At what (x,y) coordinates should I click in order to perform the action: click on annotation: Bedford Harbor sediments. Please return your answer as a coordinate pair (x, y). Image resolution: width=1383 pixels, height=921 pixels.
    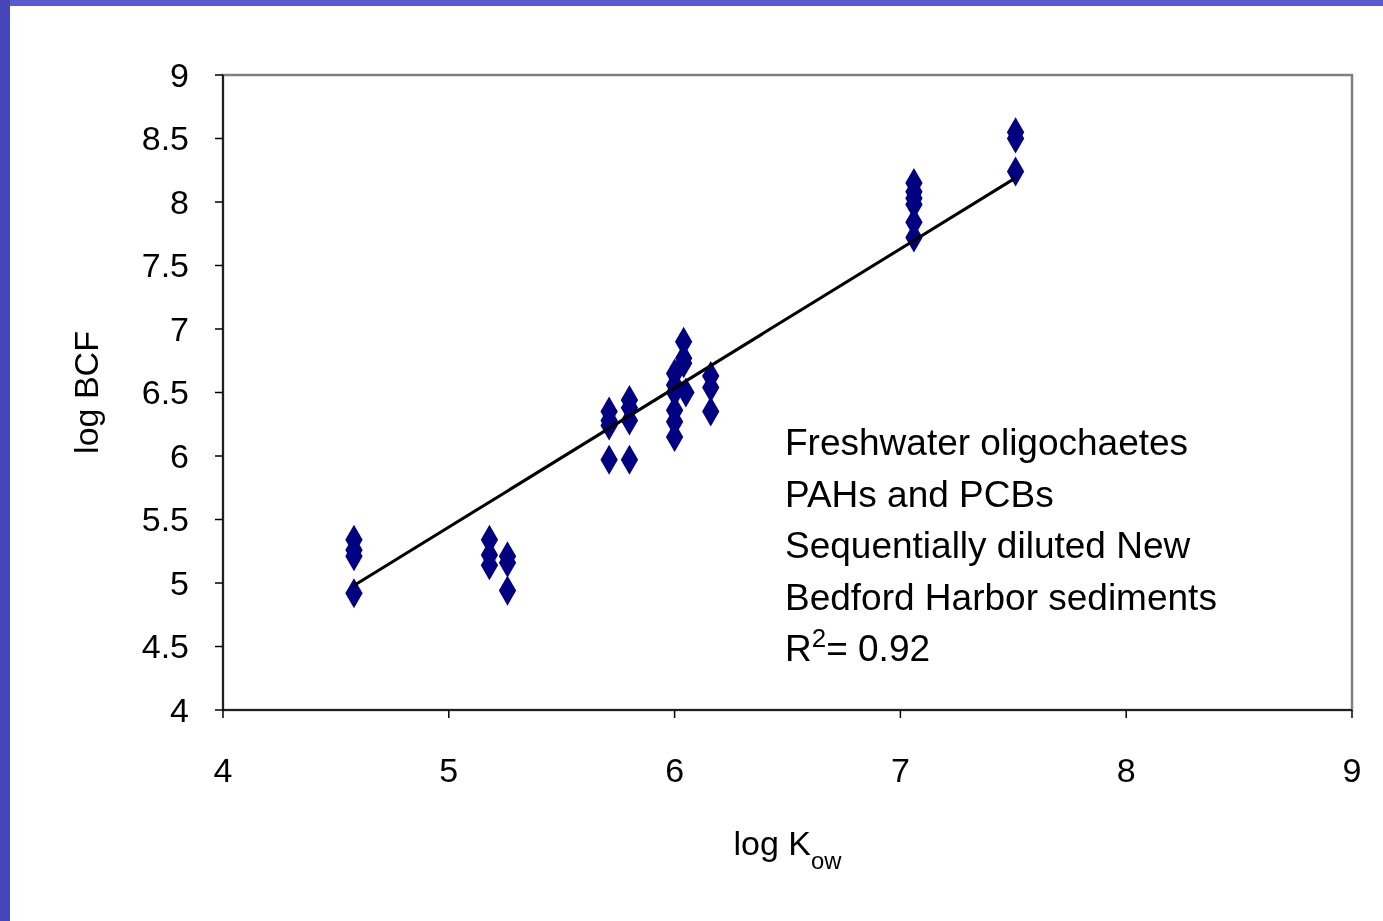
    Looking at the image, I should click on (1001, 597).